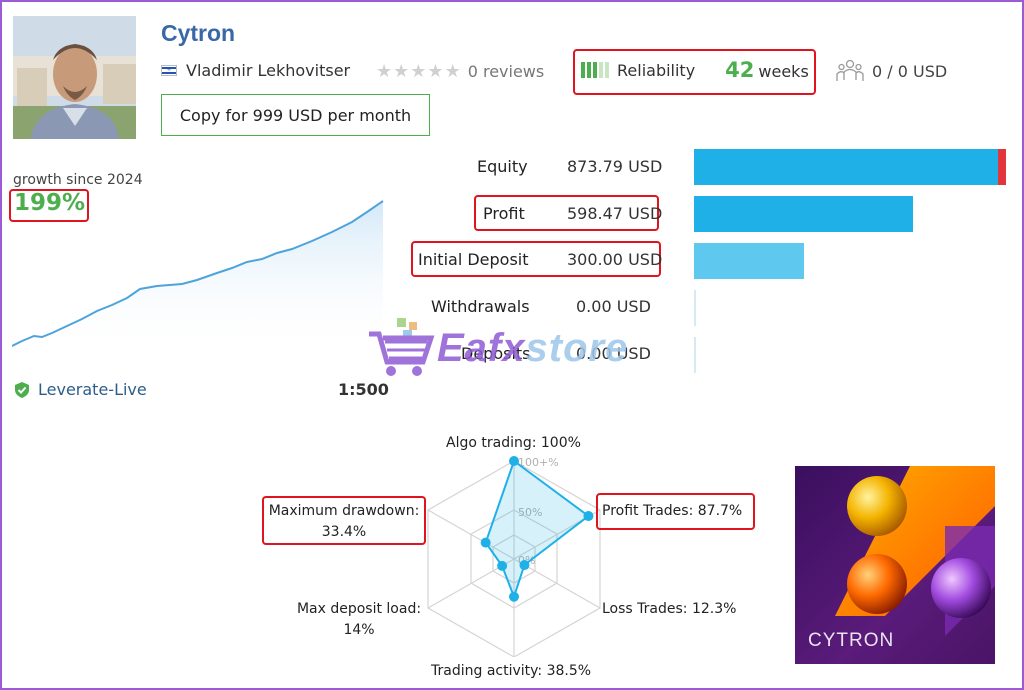 Image resolution: width=1024 pixels, height=690 pixels. What do you see at coordinates (850, 167) in the screenshot?
I see `stat-bar-equity` at bounding box center [850, 167].